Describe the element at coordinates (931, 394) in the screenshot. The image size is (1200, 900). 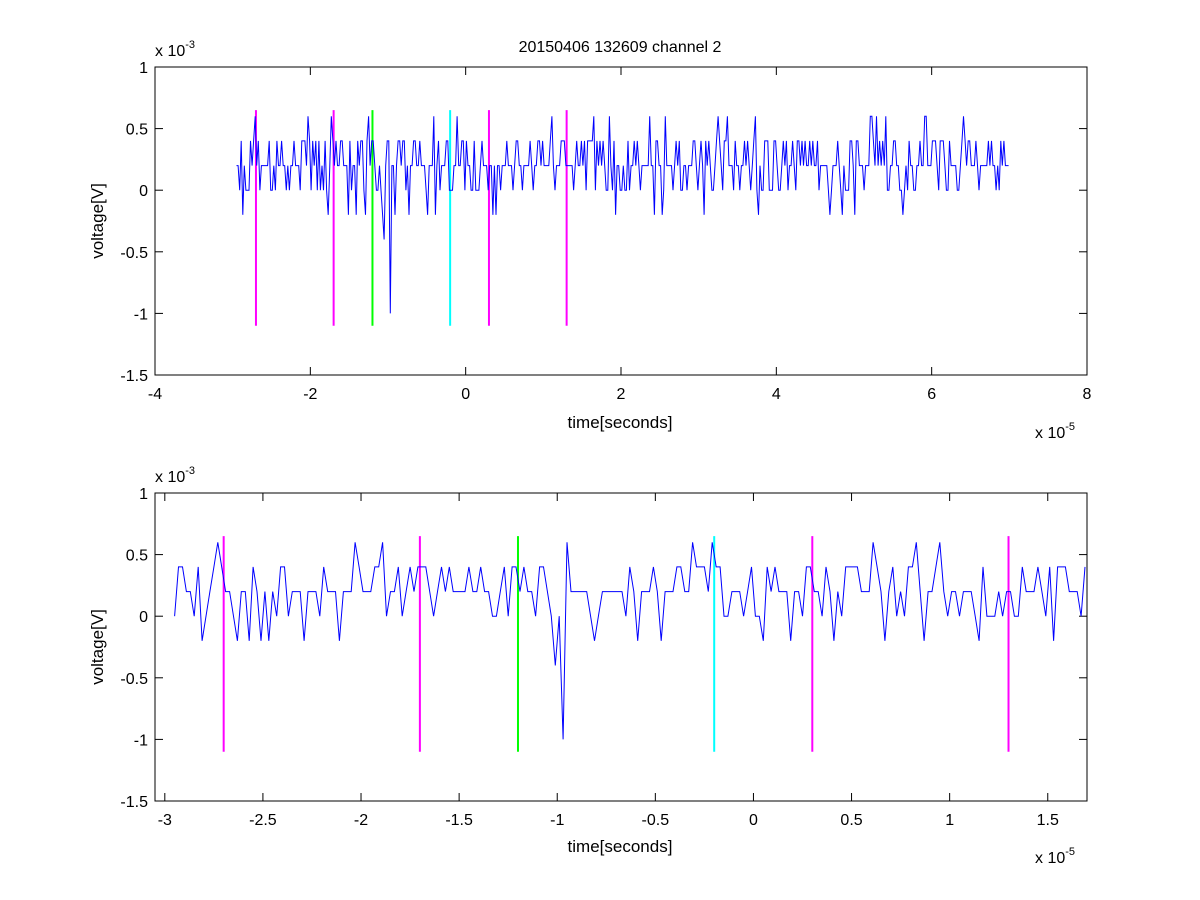
I see `x-tick-label: 6` at that location.